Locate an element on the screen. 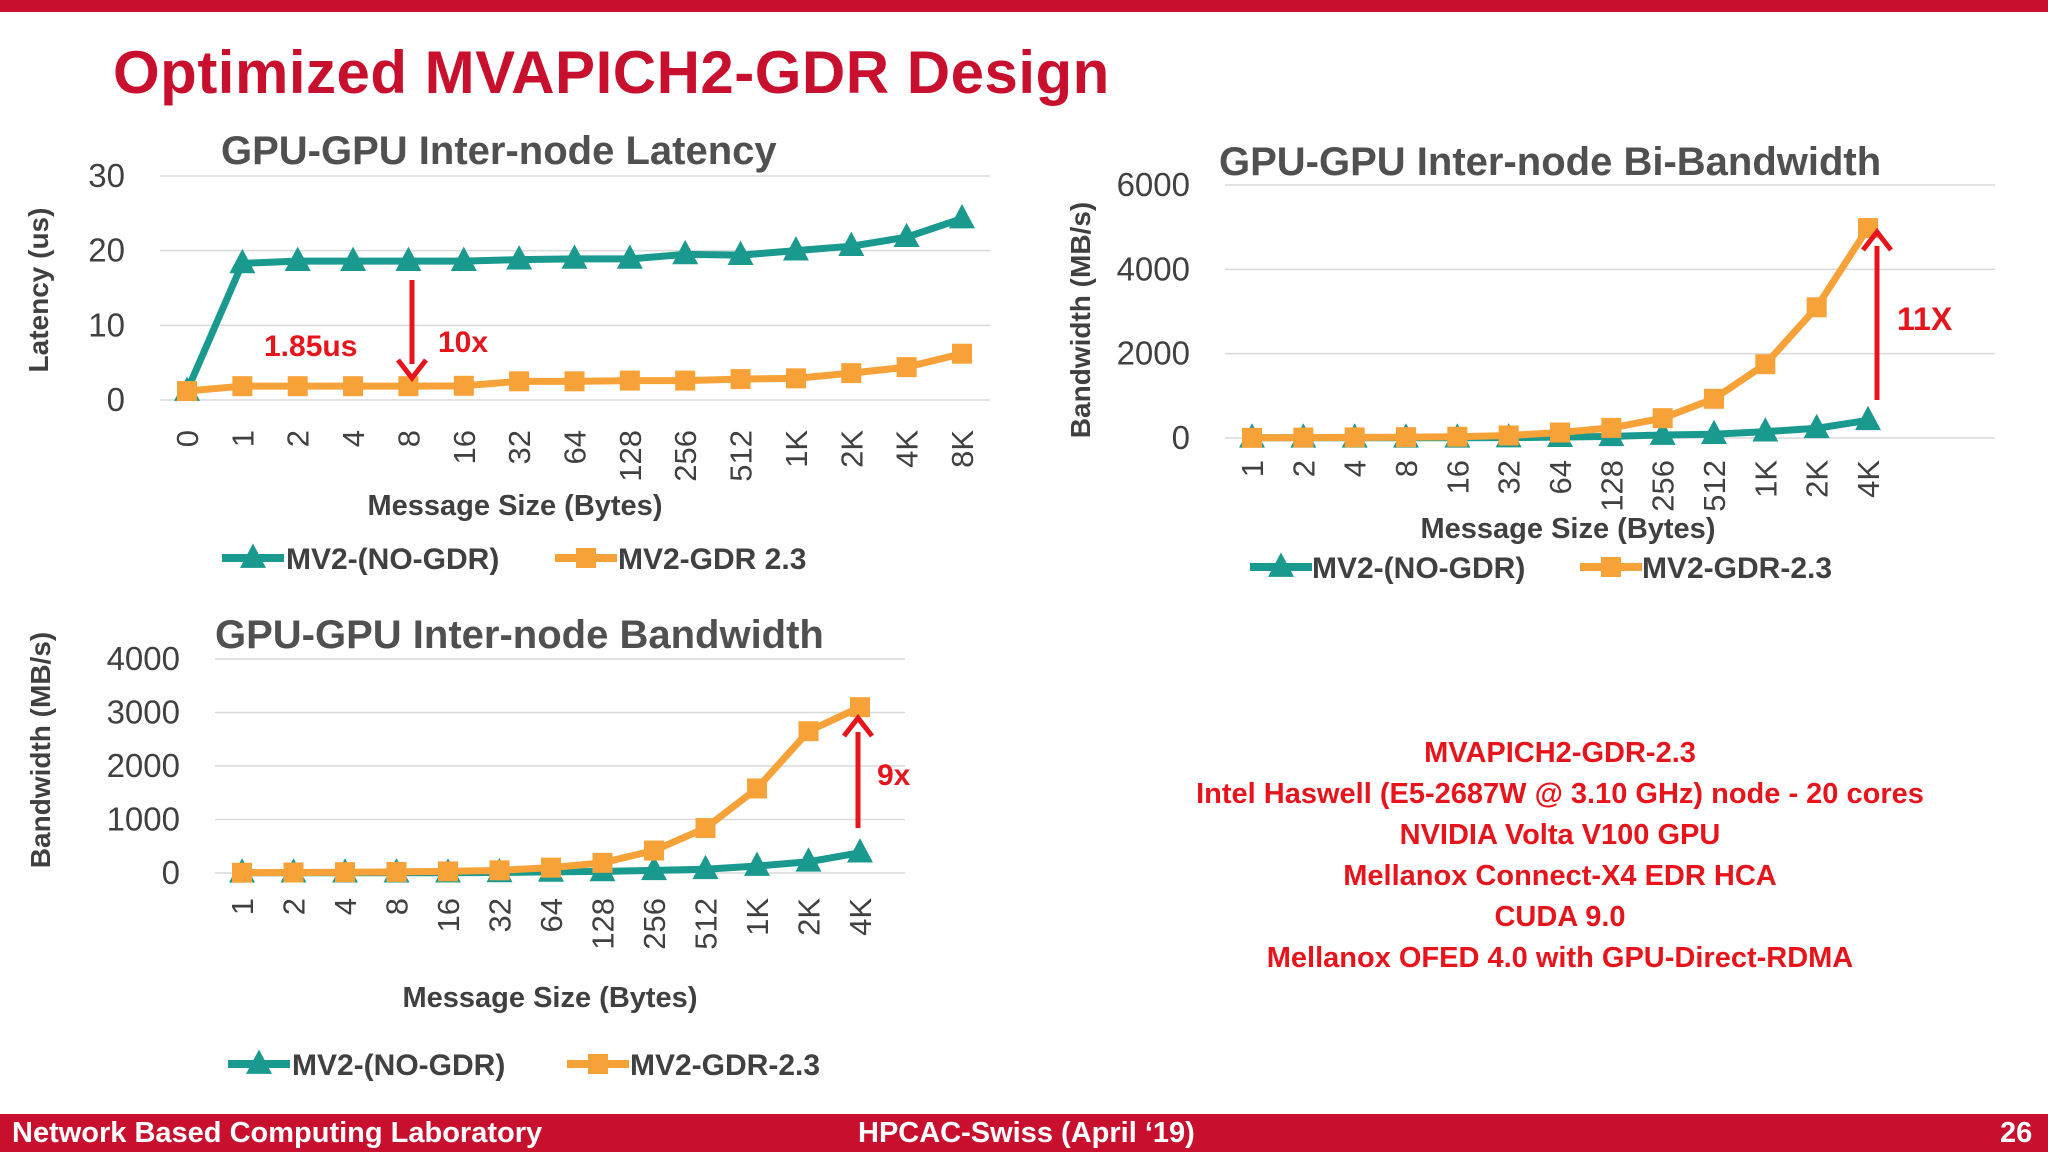 The height and width of the screenshot is (1152, 2048). y-axis-label: Latency (us) is located at coordinates (38, 290).